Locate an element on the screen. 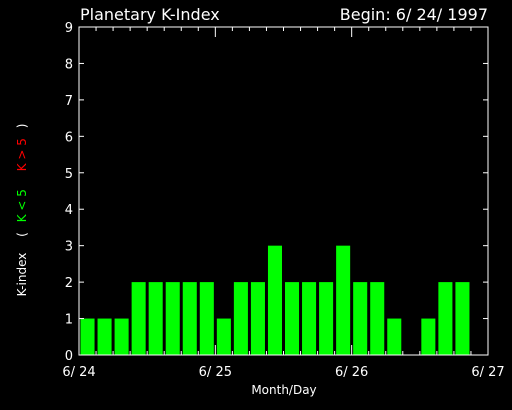 The width and height of the screenshot is (512, 410). x-tick-label: 6/ 25 is located at coordinates (215, 372).